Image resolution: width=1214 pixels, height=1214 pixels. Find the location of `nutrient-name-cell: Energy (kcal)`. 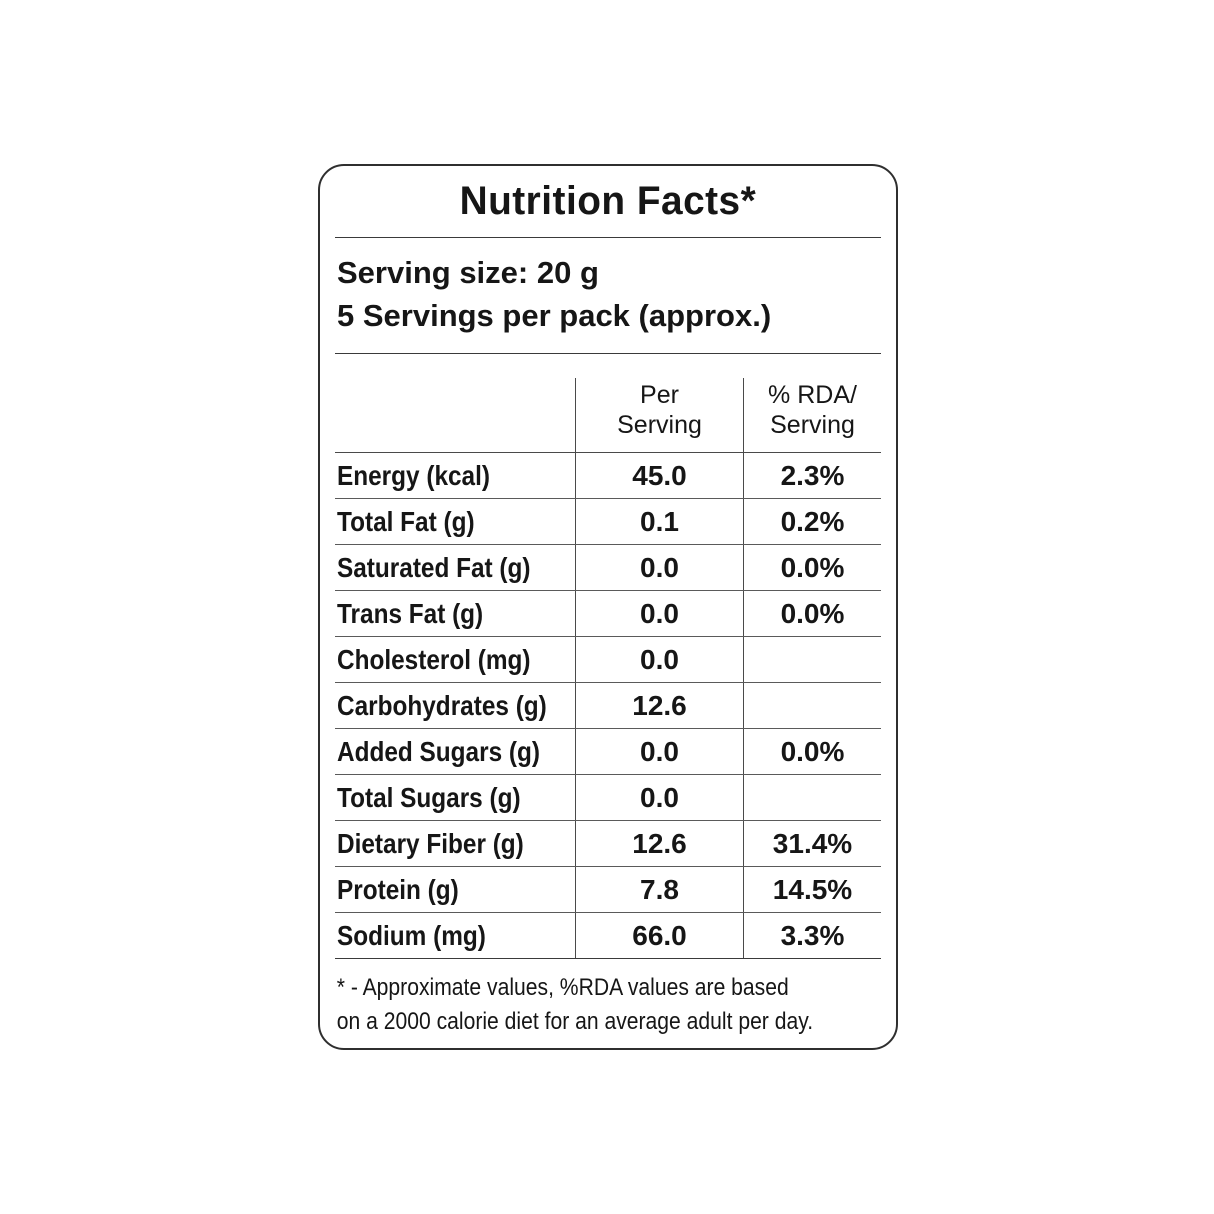

nutrient-name-cell: Energy (kcal) is located at coordinates (455, 475).